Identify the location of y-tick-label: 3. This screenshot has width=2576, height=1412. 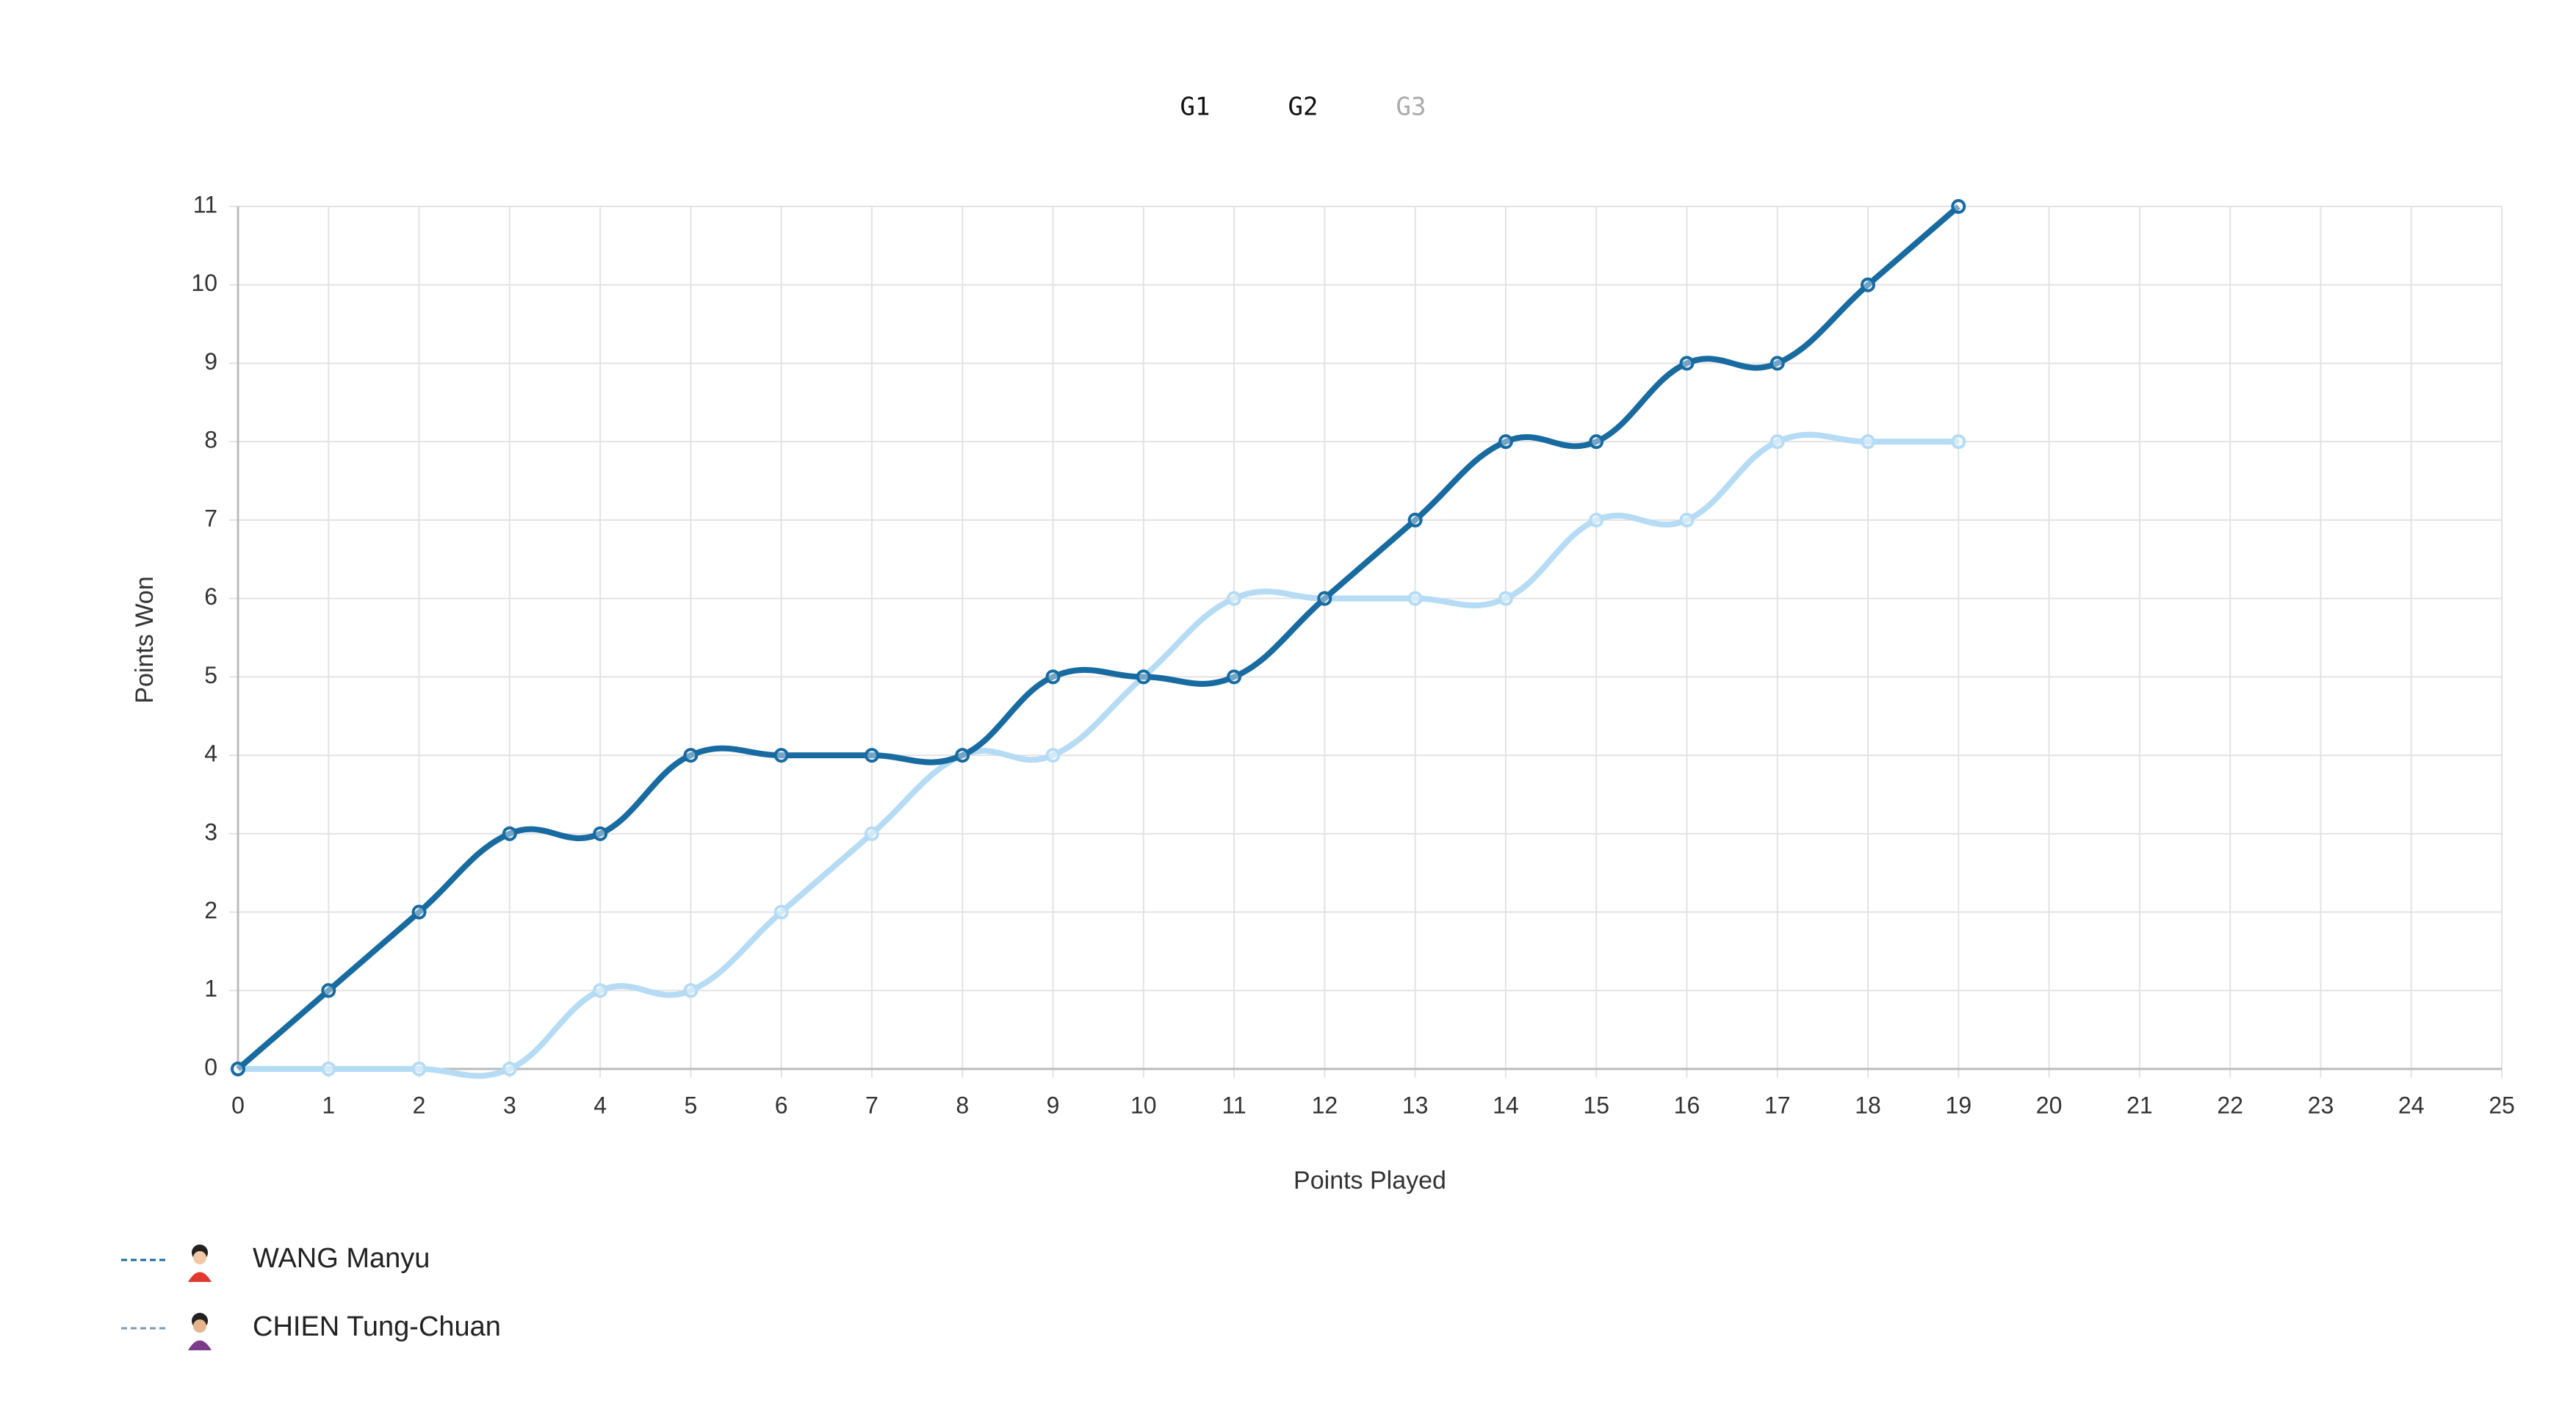
(210, 831).